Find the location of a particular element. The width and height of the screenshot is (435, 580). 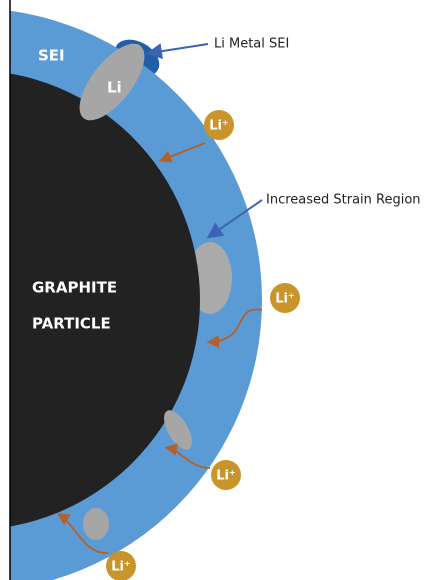

strain-label: Increased Strain Region is located at coordinates (343, 200).